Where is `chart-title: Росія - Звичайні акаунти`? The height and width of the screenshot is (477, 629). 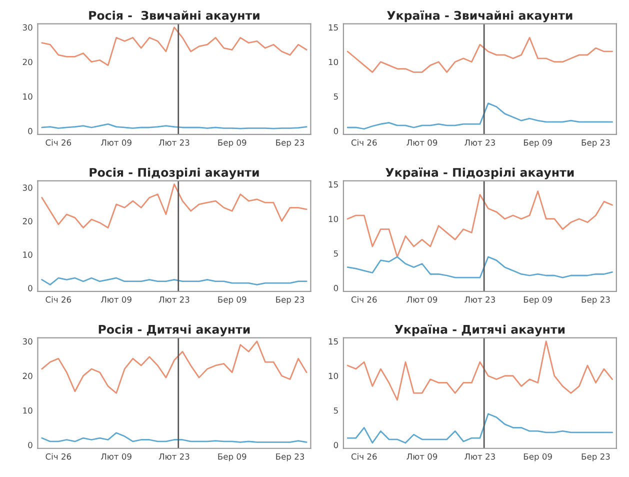
chart-title: Росія - Звичайні акаунти is located at coordinates (174, 16).